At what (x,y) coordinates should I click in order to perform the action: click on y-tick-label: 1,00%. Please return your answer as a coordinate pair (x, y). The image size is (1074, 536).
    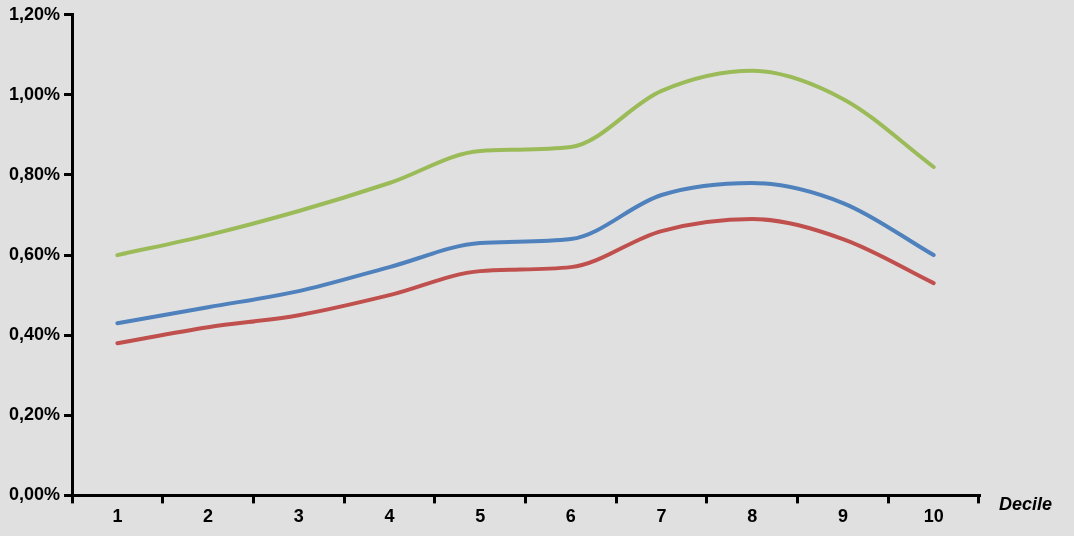
    Looking at the image, I should click on (34, 93).